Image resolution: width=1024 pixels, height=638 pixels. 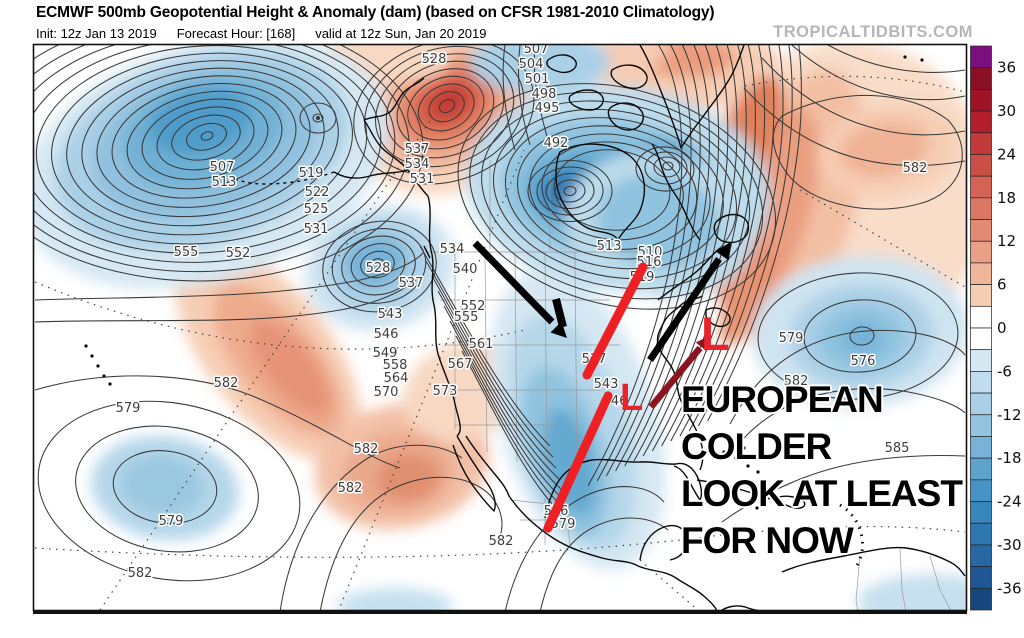 What do you see at coordinates (1006, 68) in the screenshot?
I see `colorbar-tick-label: 36` at bounding box center [1006, 68].